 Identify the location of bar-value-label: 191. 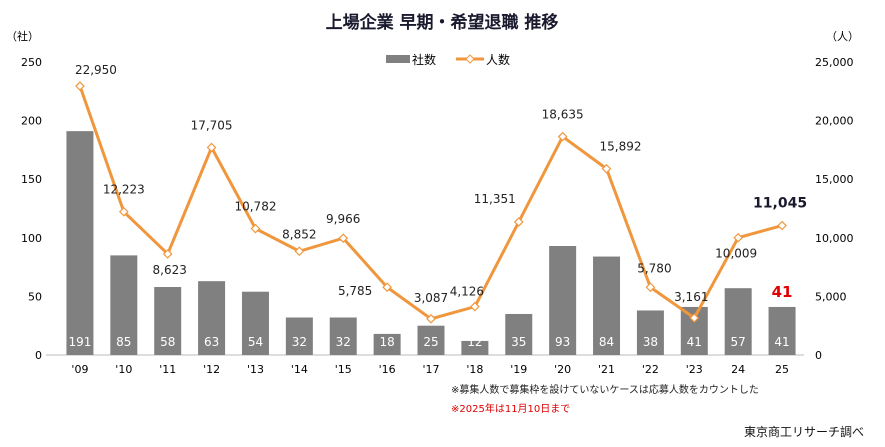
(79, 342).